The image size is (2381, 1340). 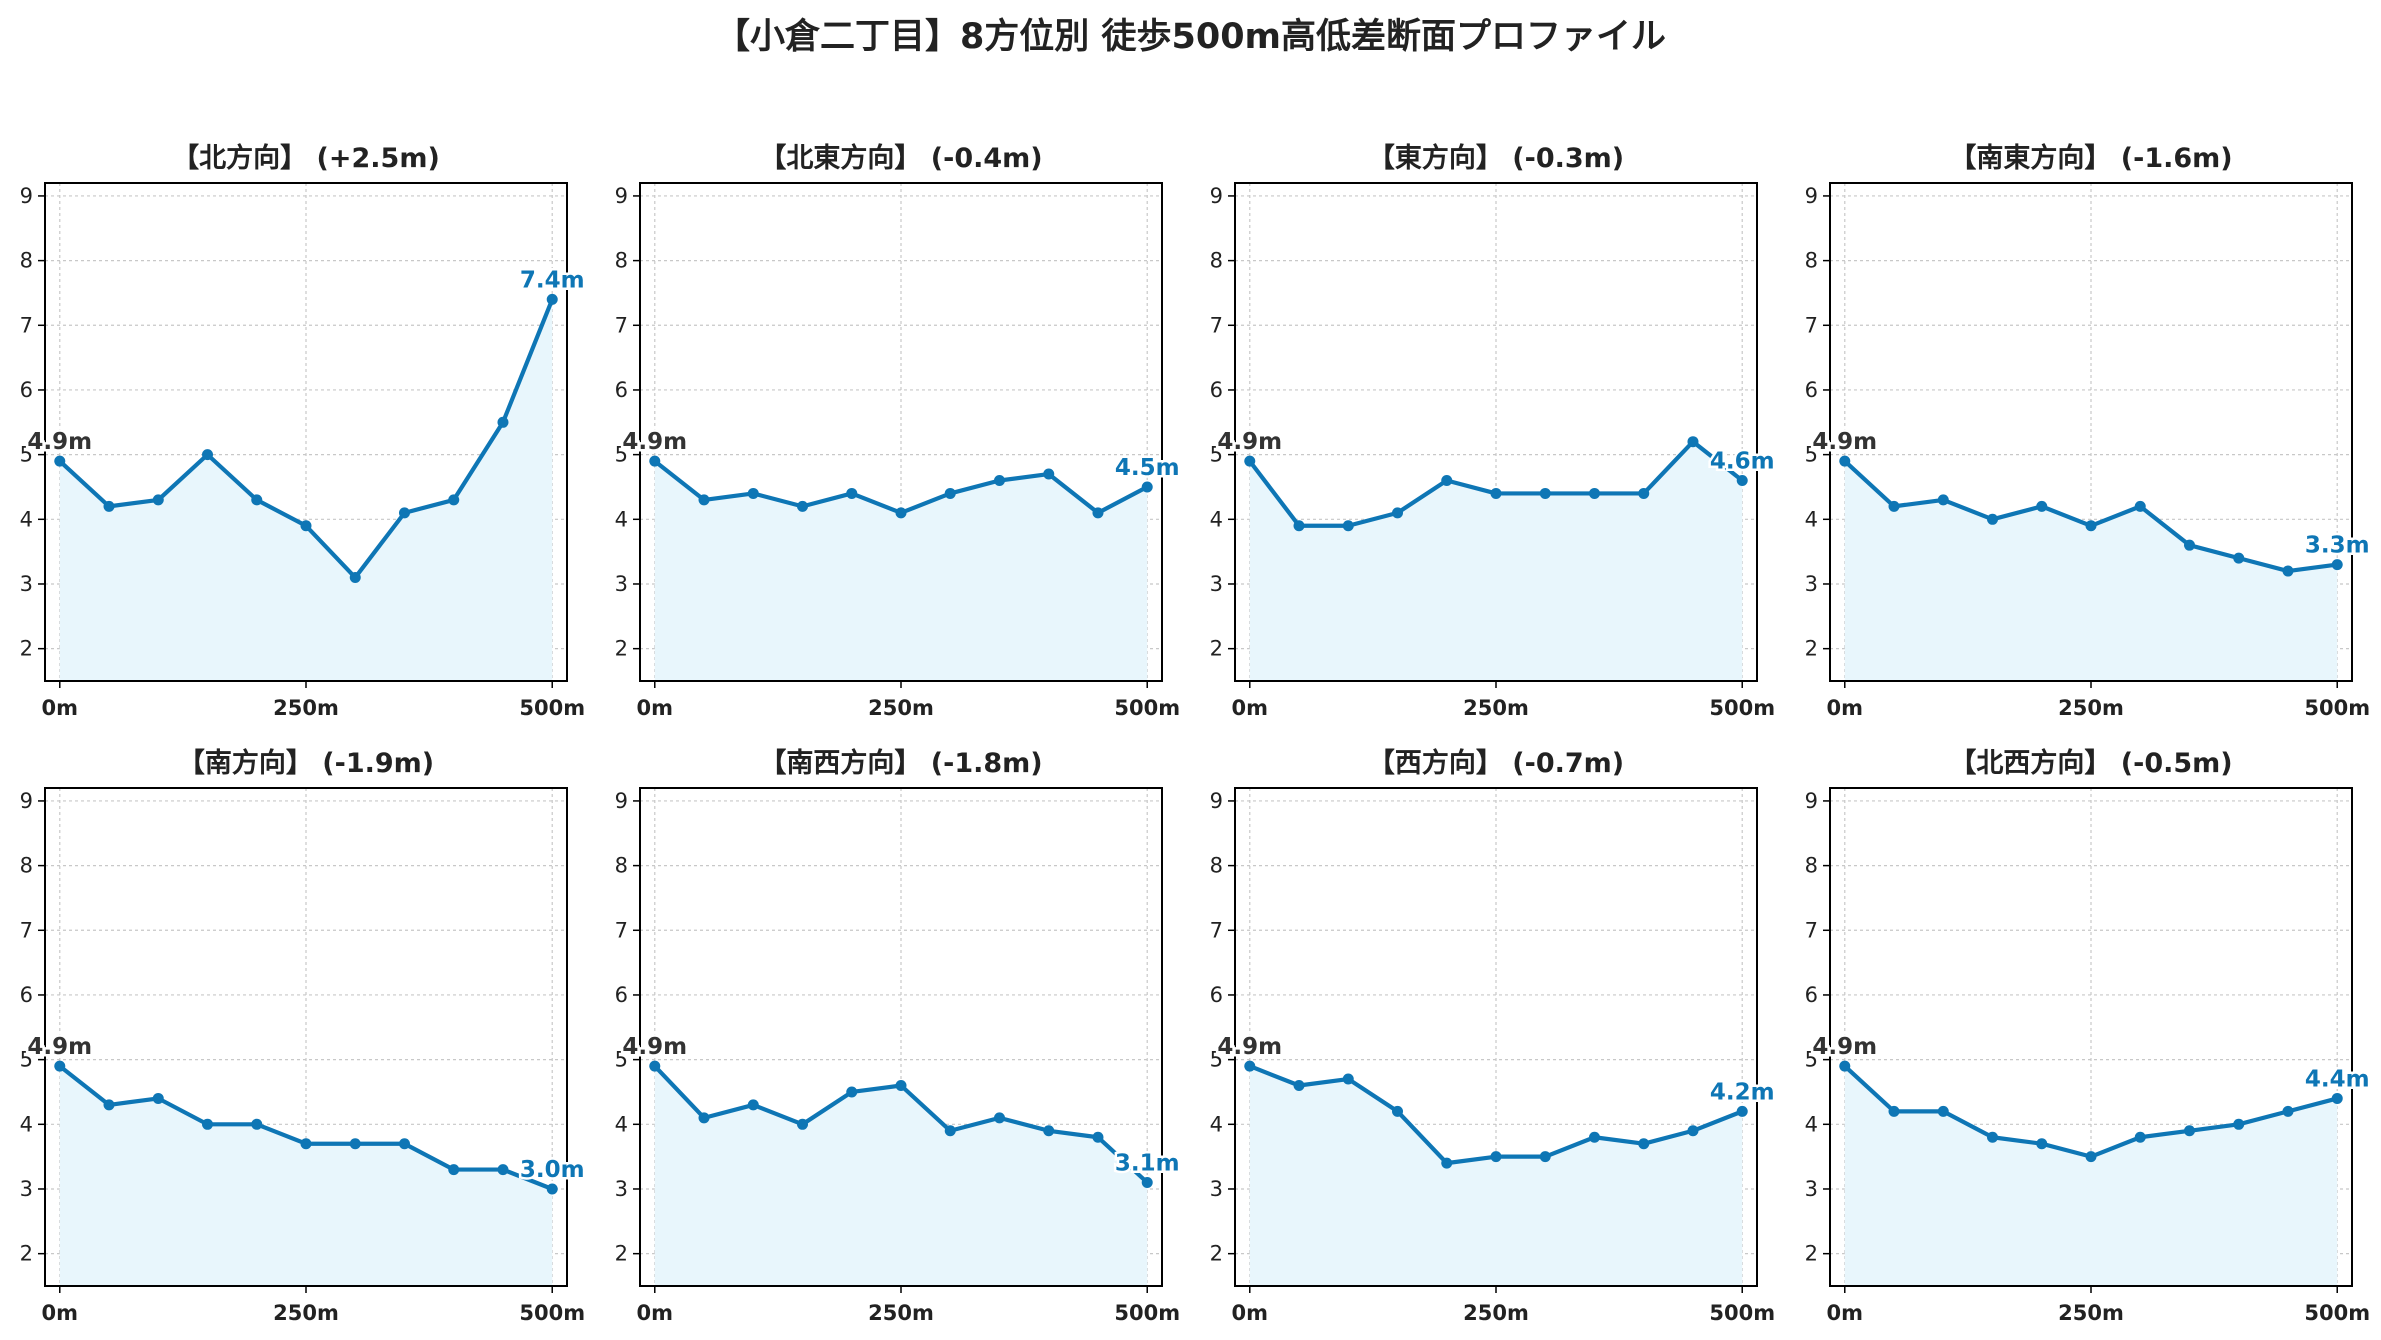 I want to click on panel-title: 【北東方向】 (-0.4m), so click(x=900, y=158).